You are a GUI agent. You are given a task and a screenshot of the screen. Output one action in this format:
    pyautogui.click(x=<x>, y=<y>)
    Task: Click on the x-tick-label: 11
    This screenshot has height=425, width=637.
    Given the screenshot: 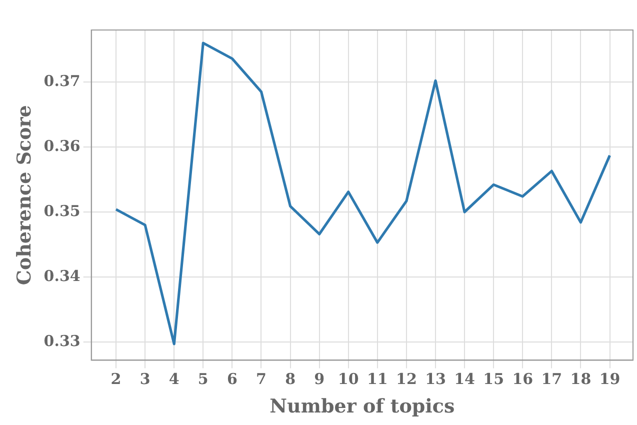 What is the action you would take?
    pyautogui.click(x=377, y=379)
    